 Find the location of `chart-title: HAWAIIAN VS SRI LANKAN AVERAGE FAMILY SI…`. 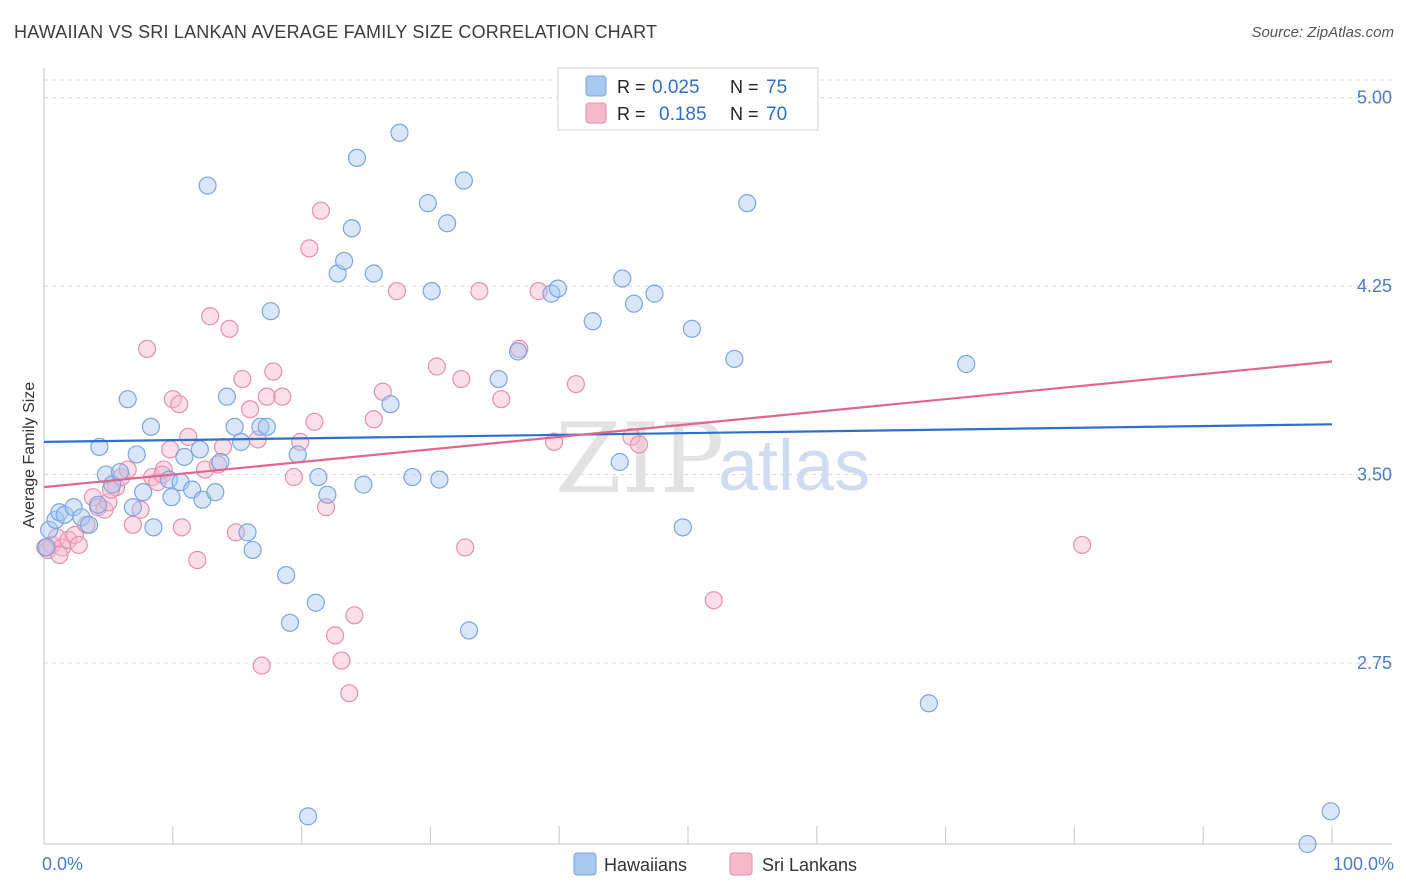

chart-title: HAWAIIAN VS SRI LANKAN AVERAGE FAMILY SI… is located at coordinates (336, 32).